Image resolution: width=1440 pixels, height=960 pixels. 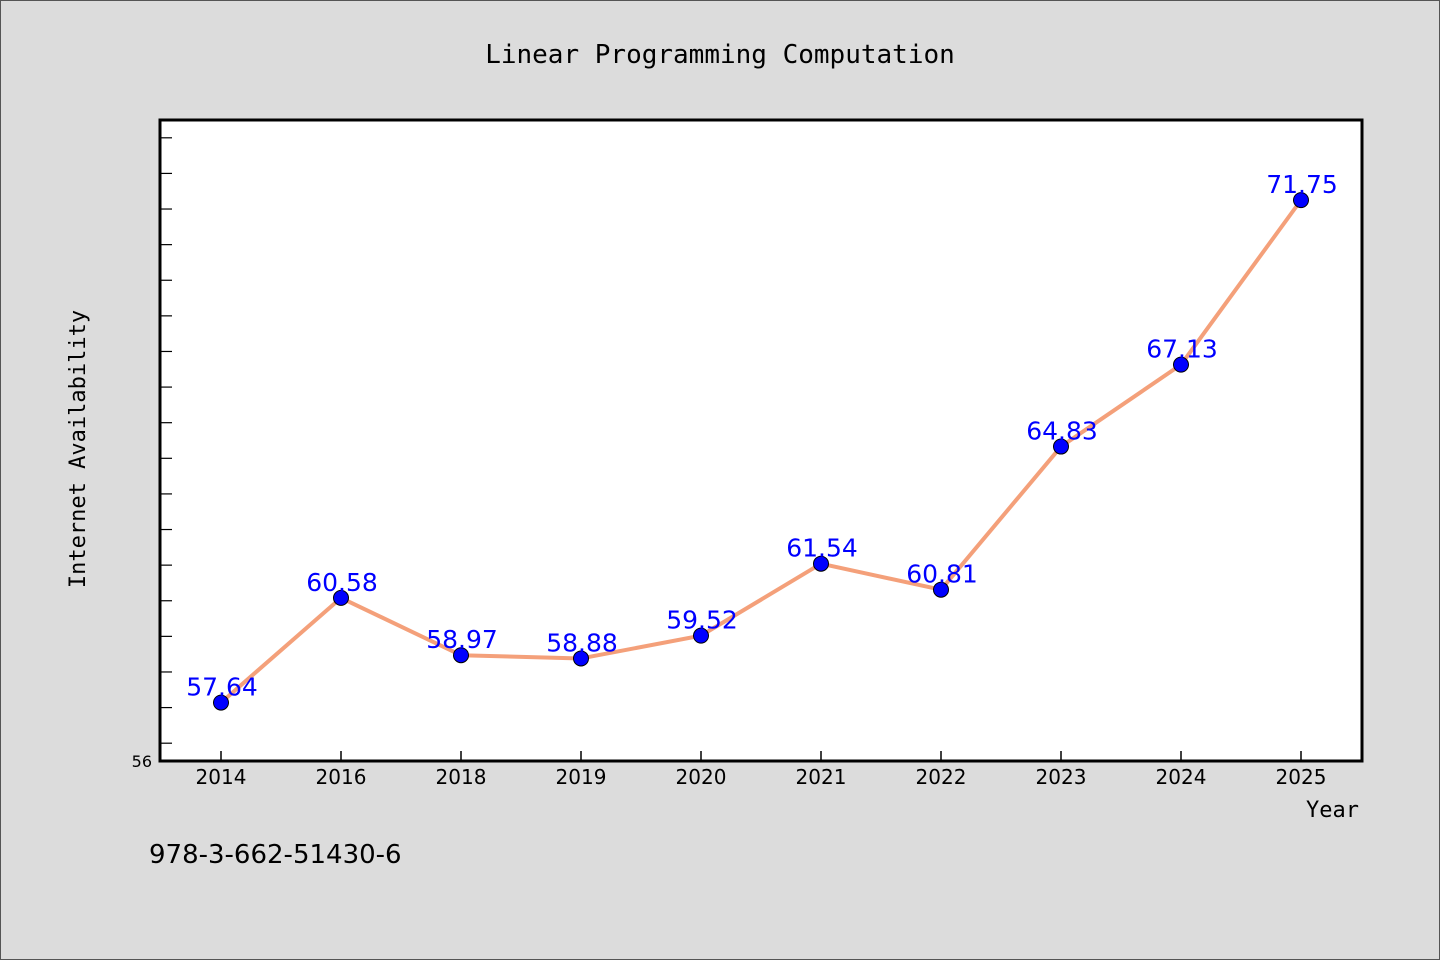 What do you see at coordinates (822, 548) in the screenshot?
I see `data-label: 61.54` at bounding box center [822, 548].